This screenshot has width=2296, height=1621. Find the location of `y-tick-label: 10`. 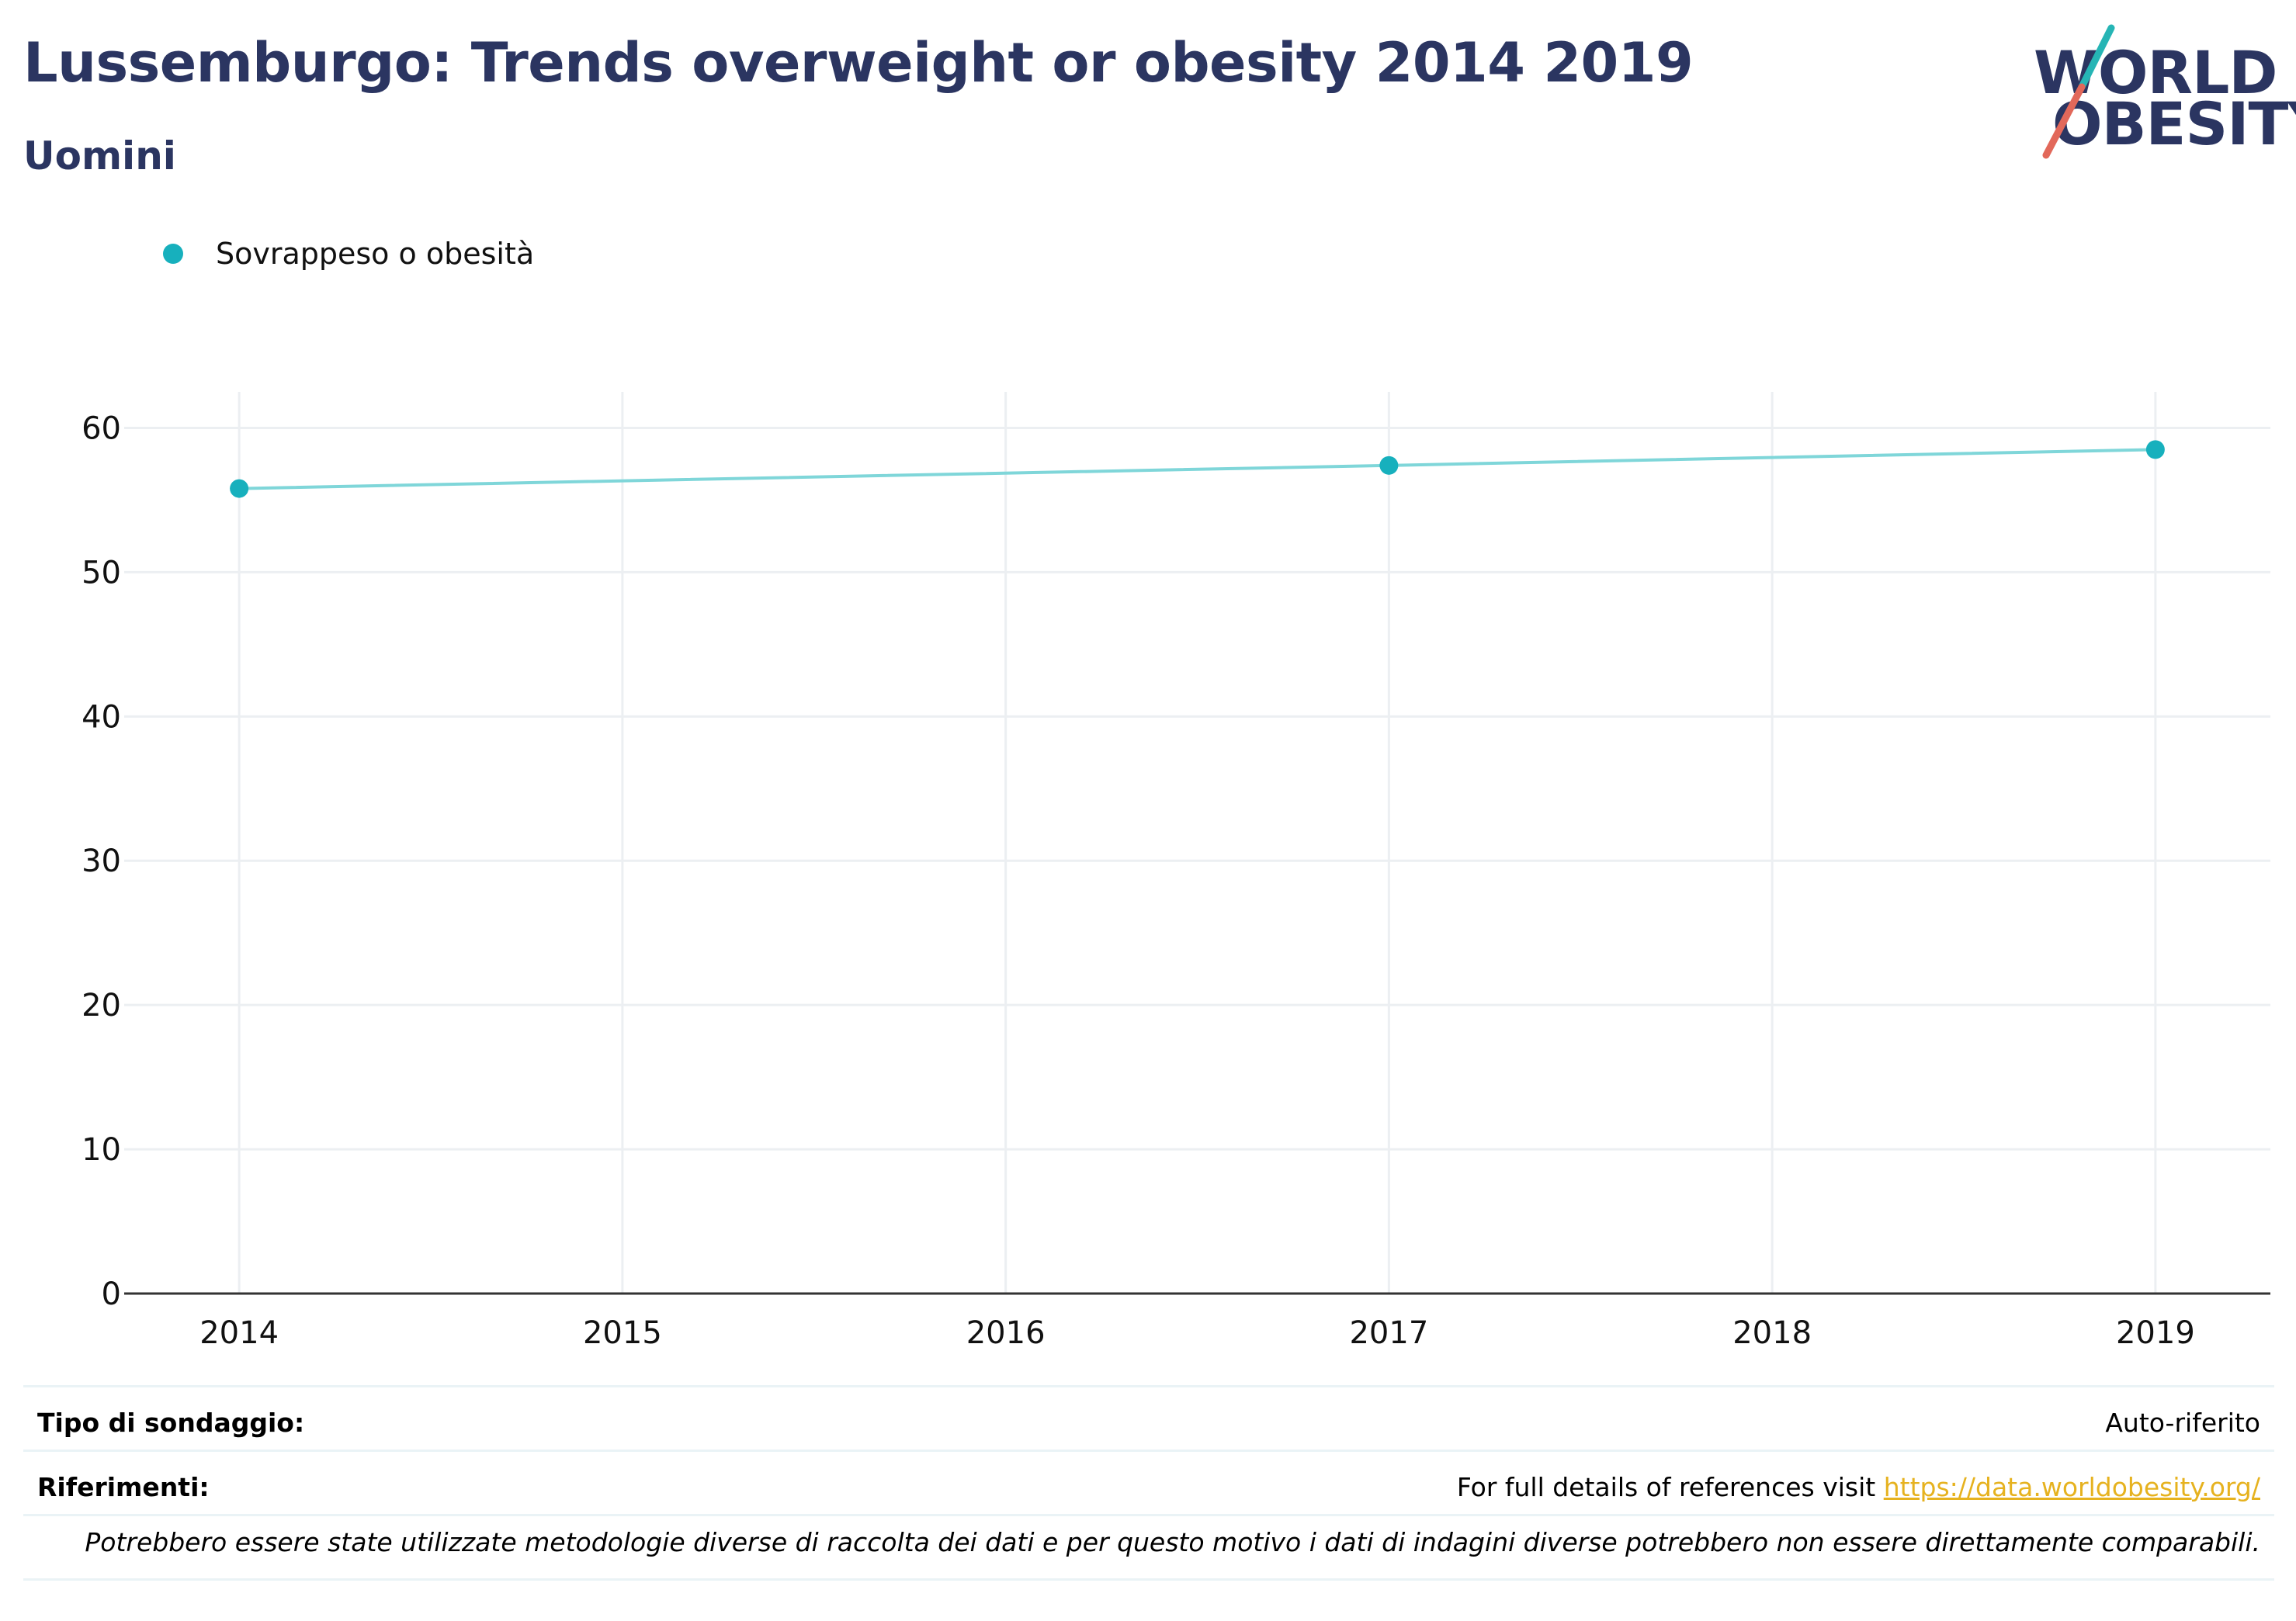

y-tick-label: 10 is located at coordinates (101, 1150).